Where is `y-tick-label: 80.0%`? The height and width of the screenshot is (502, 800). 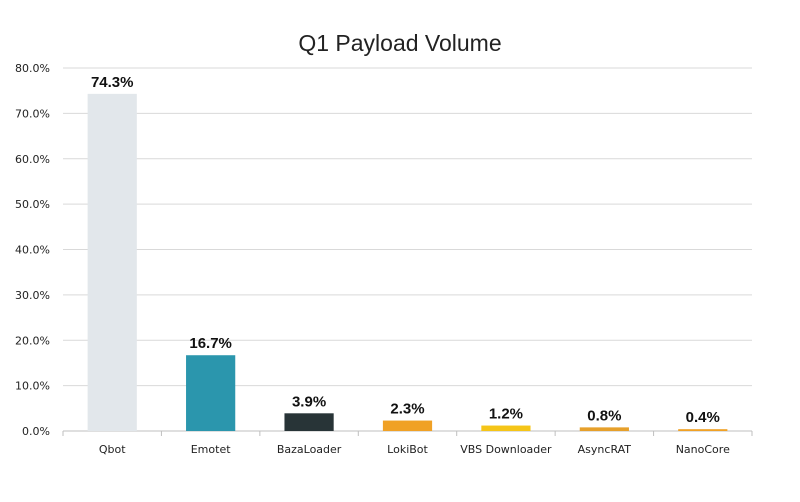 y-tick-label: 80.0% is located at coordinates (32, 68).